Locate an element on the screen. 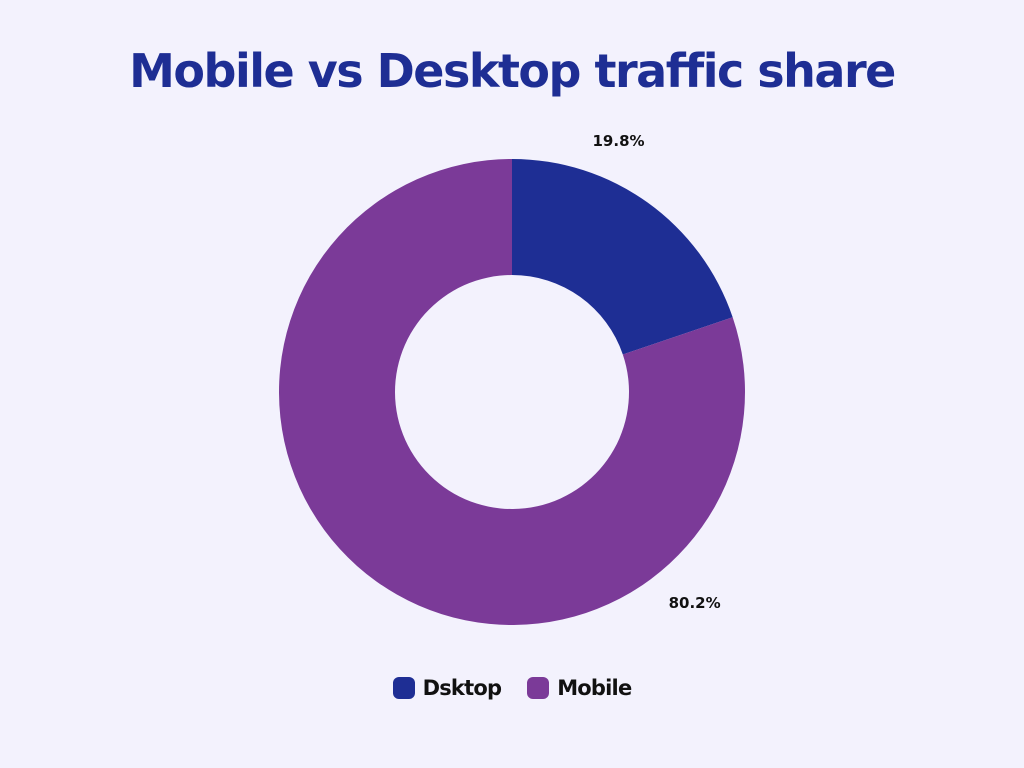 The height and width of the screenshot is (768, 1024). legend-item-mobile: Mobile is located at coordinates (579, 688).